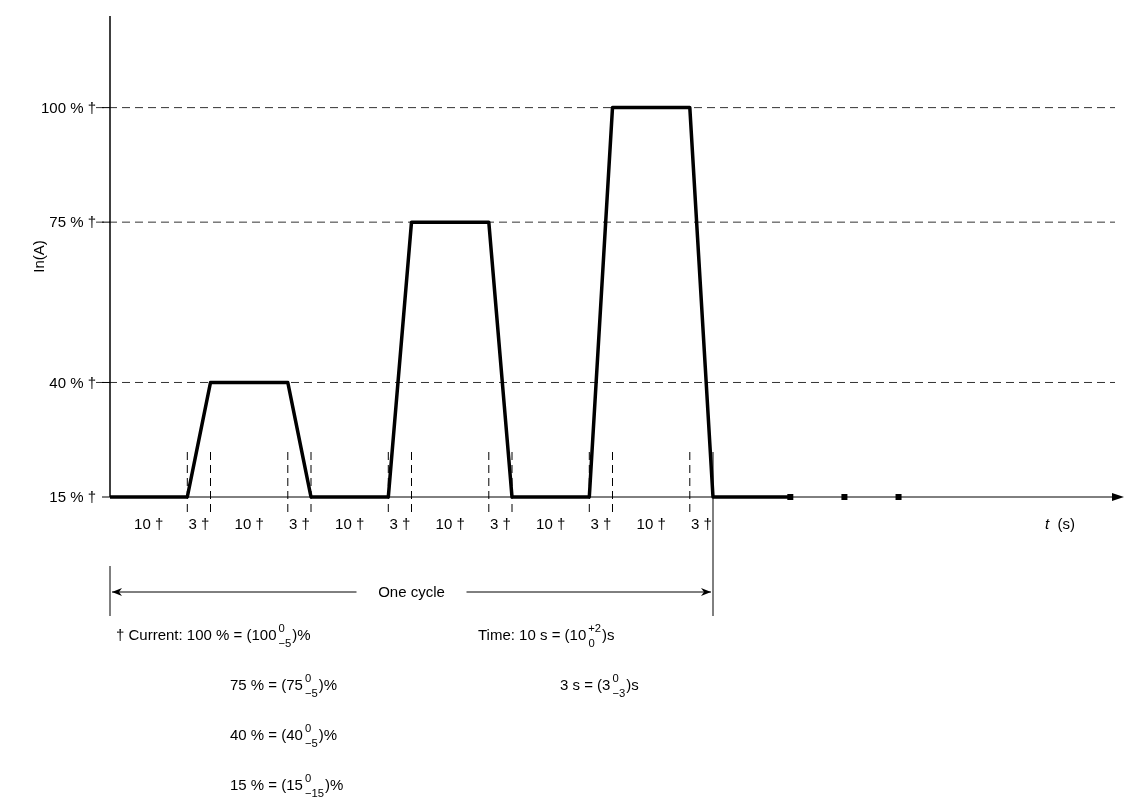 This screenshot has height=812, width=1132. I want to click on y-axis-title: In(A), so click(38, 256).